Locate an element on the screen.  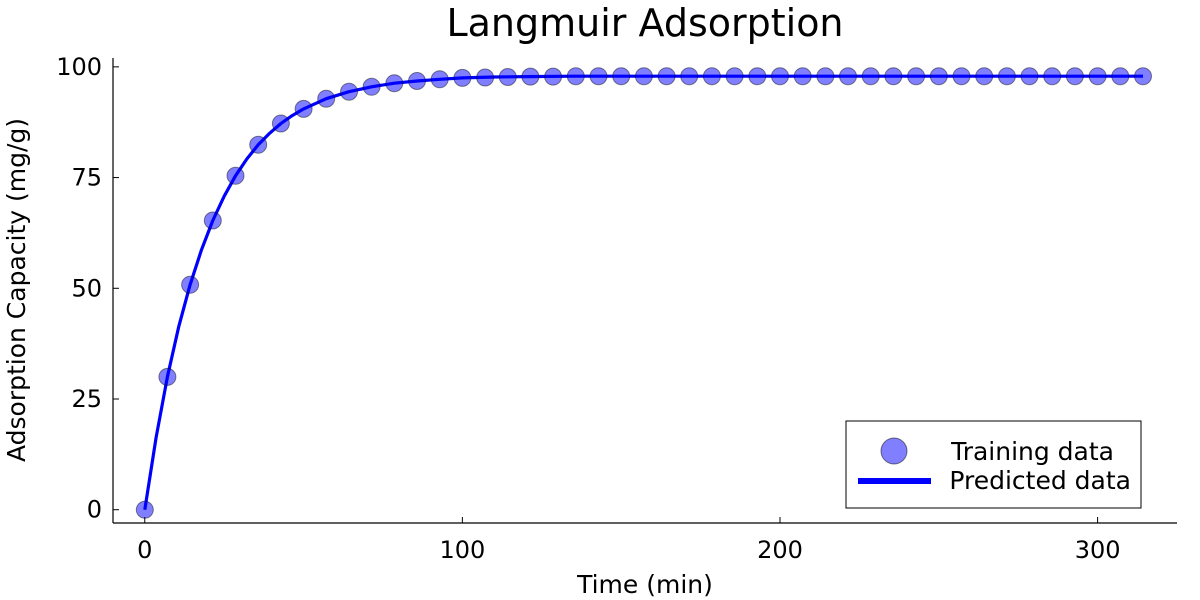
x-tick-label: 100 is located at coordinates (462, 550).